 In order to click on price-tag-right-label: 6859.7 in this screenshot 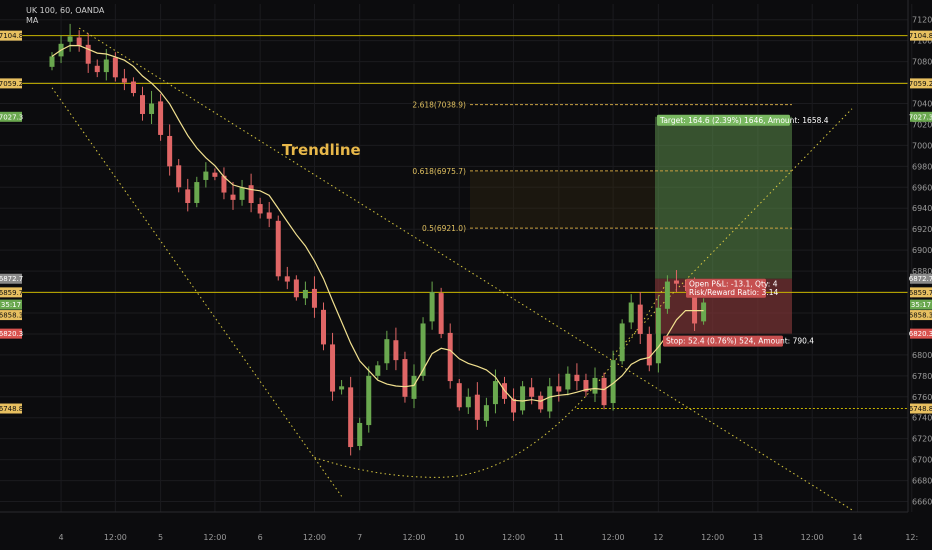, I will do `click(920, 293)`.